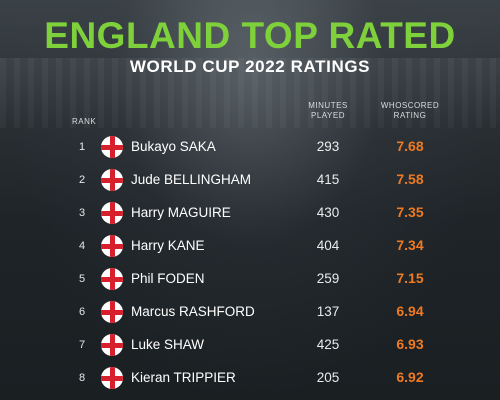 The height and width of the screenshot is (400, 500). Describe the element at coordinates (168, 245) in the screenshot. I see `player-name: Harry KANE` at that location.